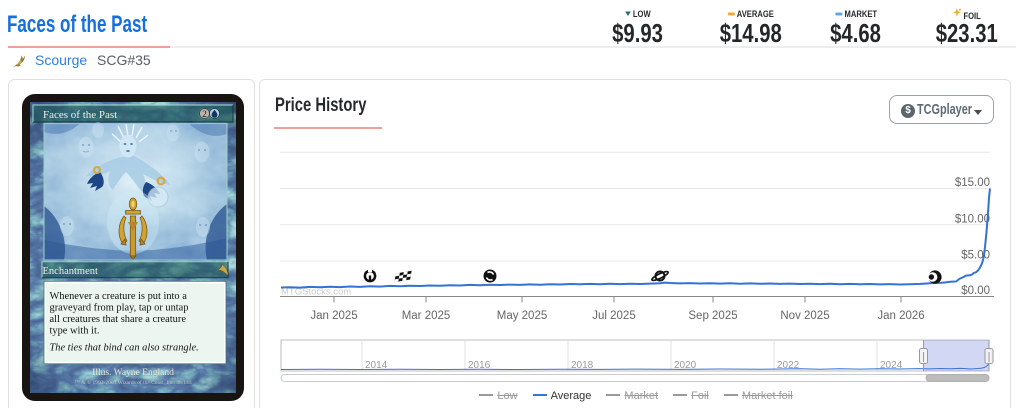 This screenshot has width=1024, height=408. What do you see at coordinates (124, 348) in the screenshot?
I see `svg-text:The ties that bind can also st: The ties that bind can also strangle.` at bounding box center [124, 348].